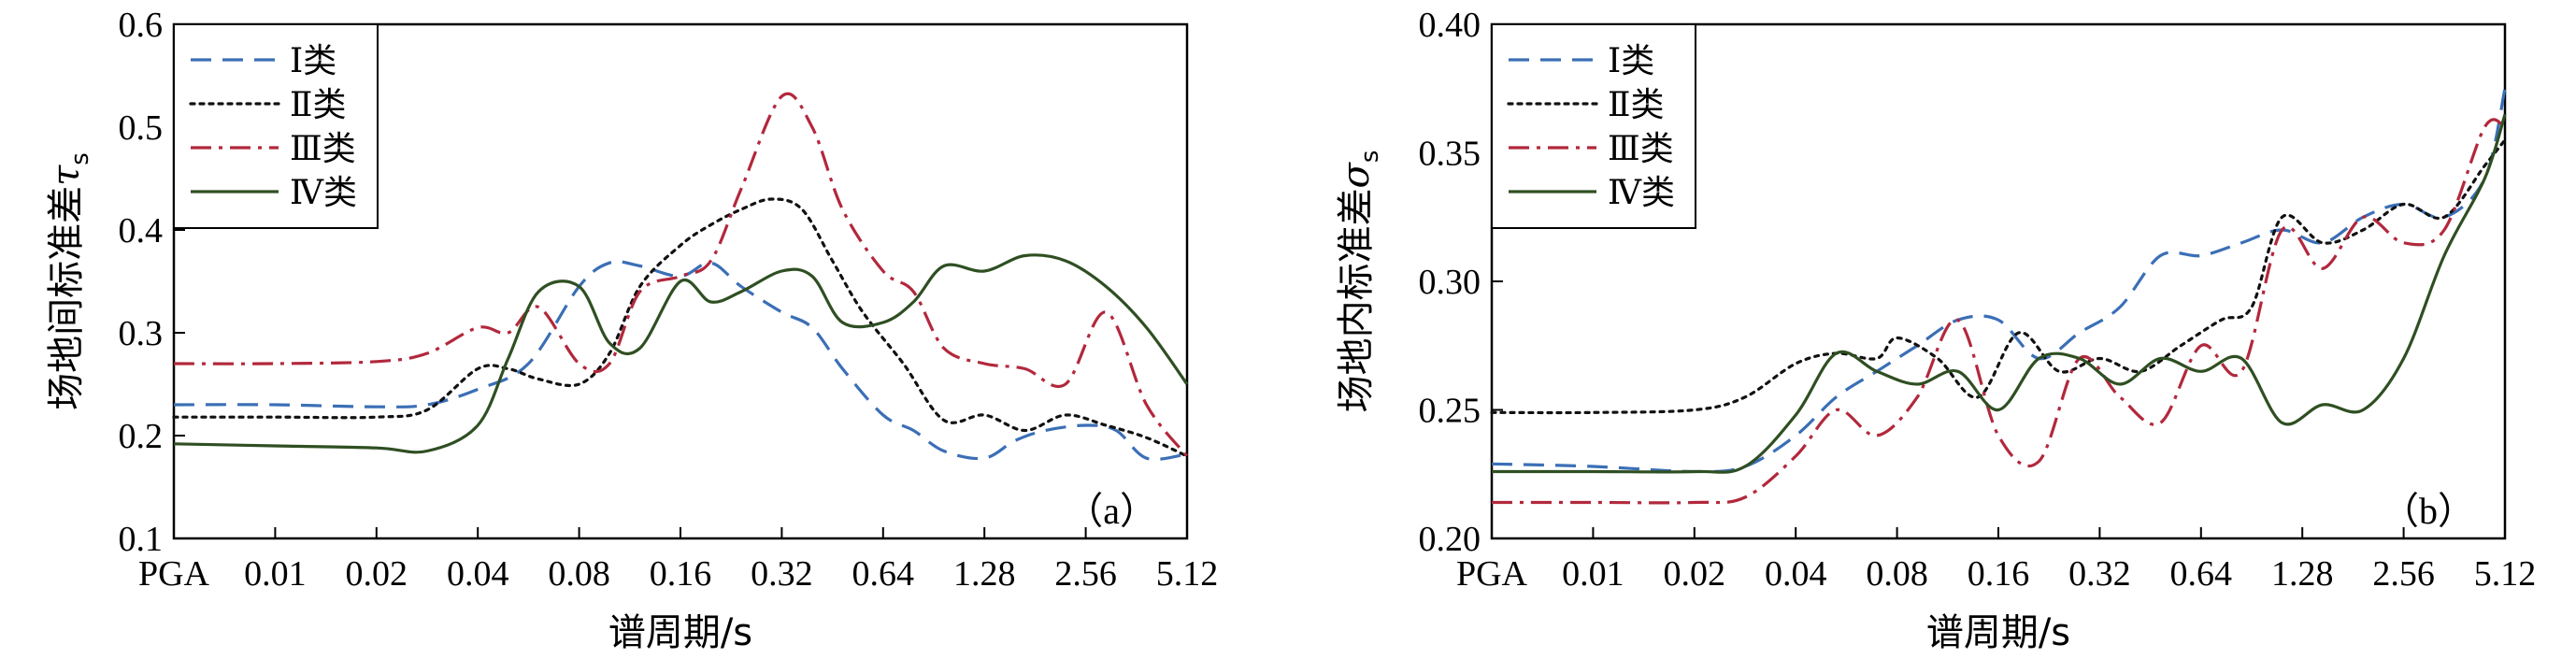 The width and height of the screenshot is (2576, 659). I want to click on y-tick-label: 0.1, so click(141, 539).